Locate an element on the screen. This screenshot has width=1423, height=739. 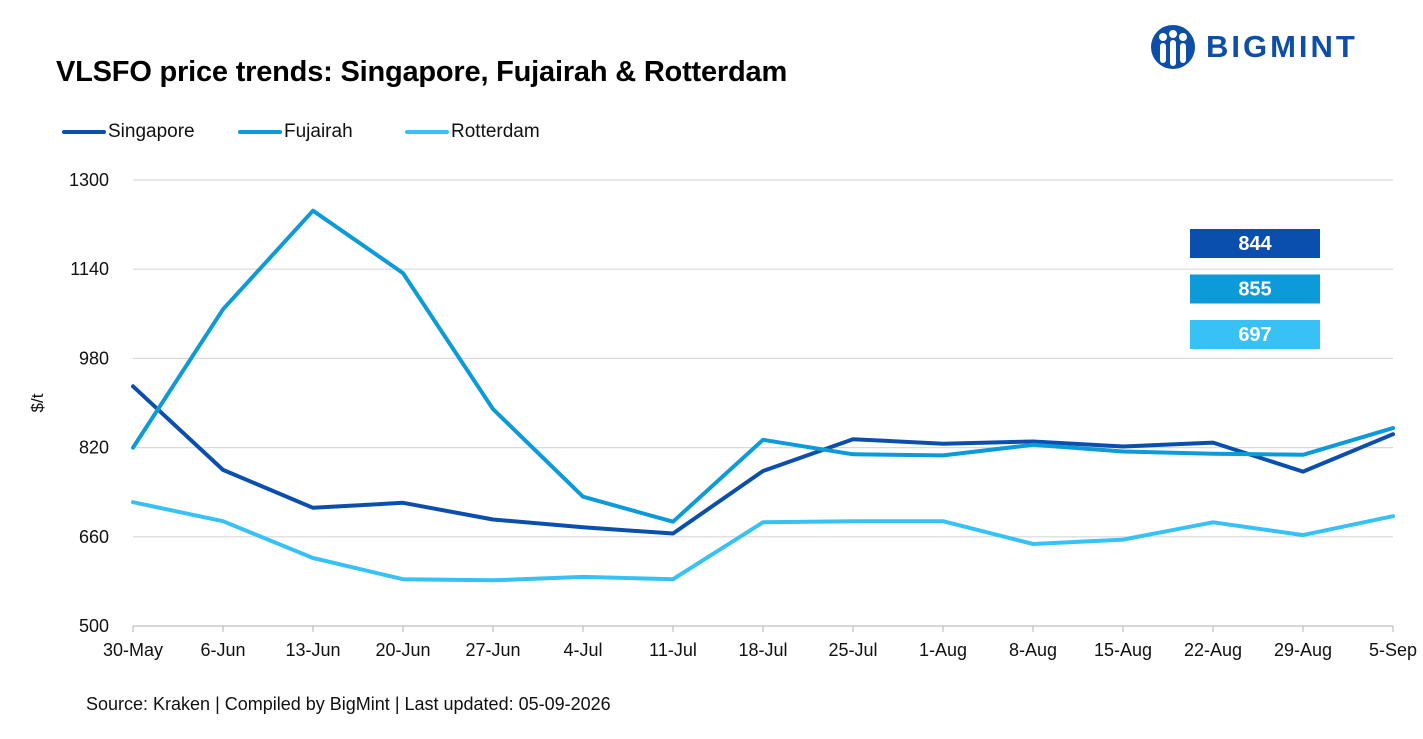
bigmint-people-icon is located at coordinates (1173, 47).